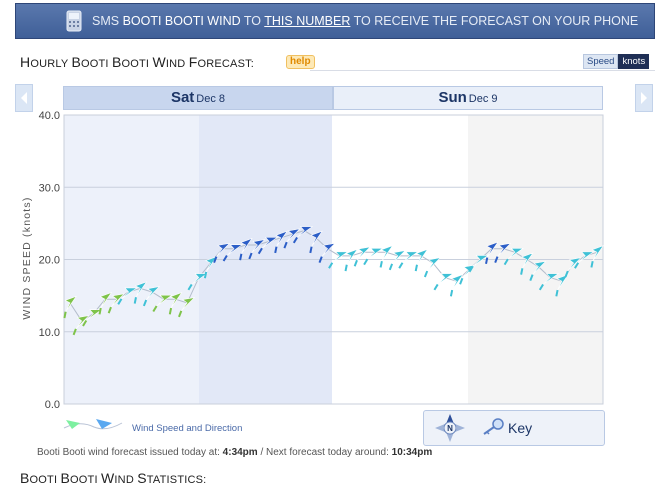 The width and height of the screenshot is (667, 486). Describe the element at coordinates (468, 98) in the screenshot. I see `day-tab-sun: Sun Dec 9` at that location.